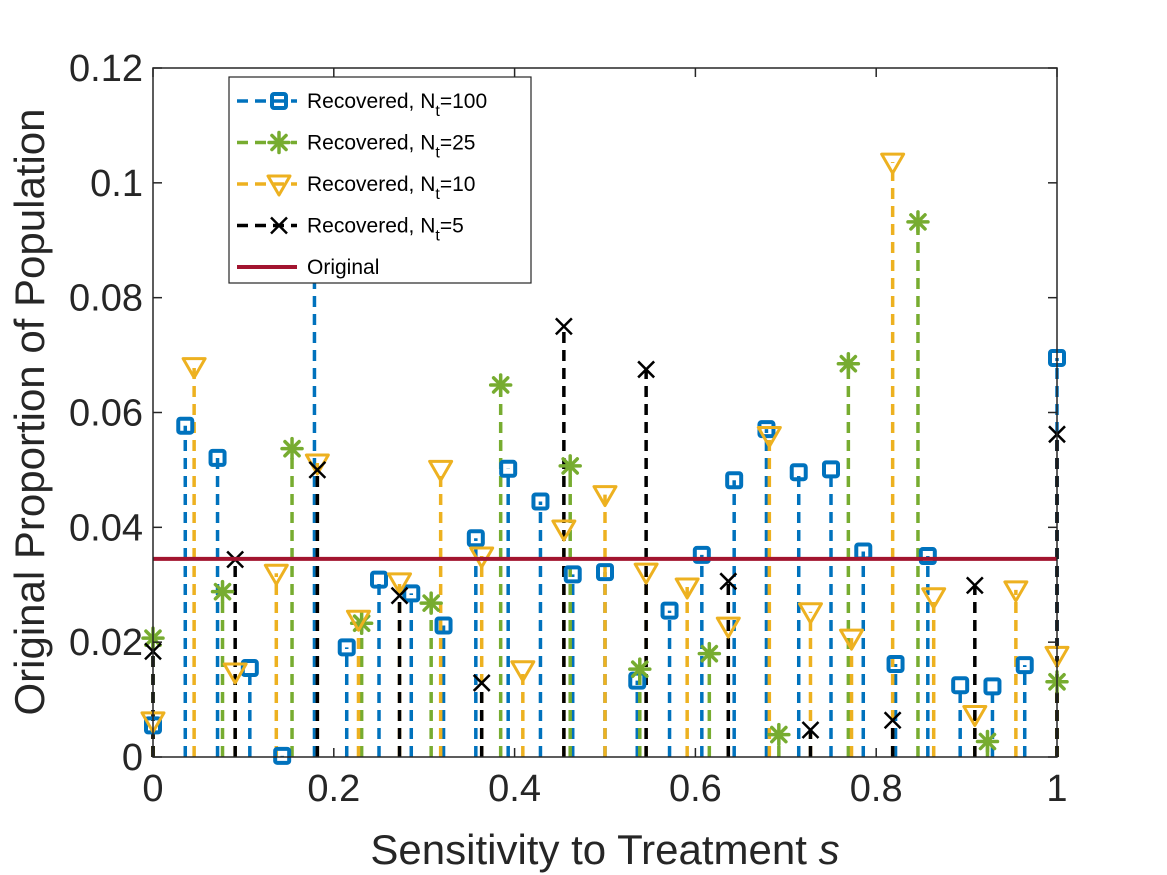 The height and width of the screenshot is (875, 1167). I want to click on x-tick-label: 1, so click(1056, 789).